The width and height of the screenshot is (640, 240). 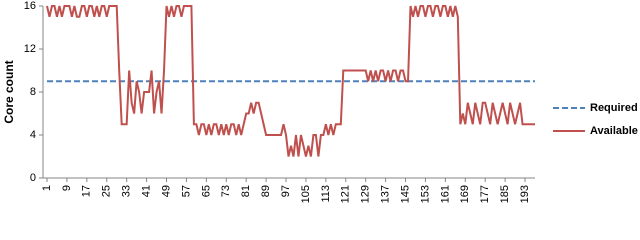 What do you see at coordinates (107, 191) in the screenshot?
I see `x-tick-label: 25` at bounding box center [107, 191].